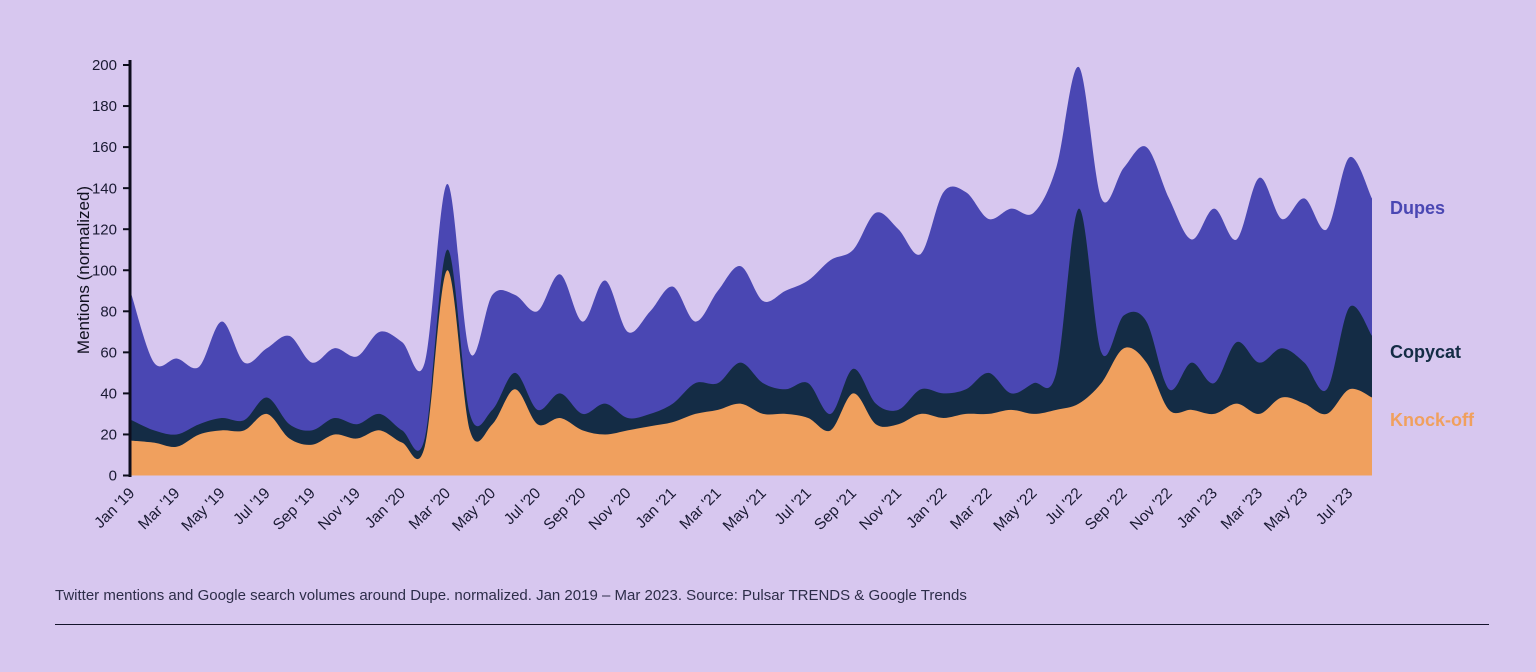 The image size is (1536, 672). Describe the element at coordinates (1418, 208) in the screenshot. I see `legend-label-dupes: Dupes` at that location.